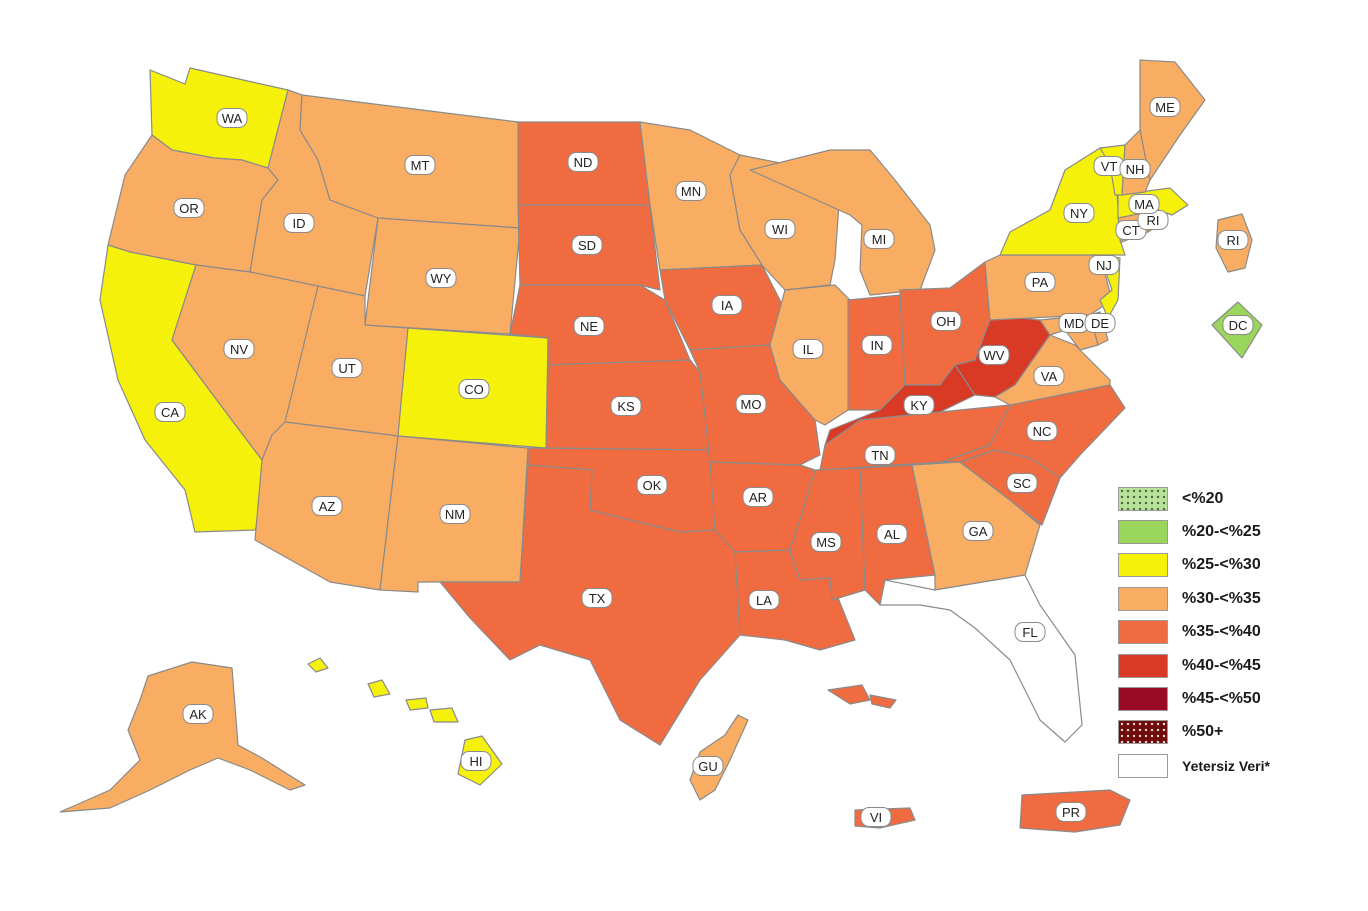 This screenshot has height=911, width=1368. I want to click on state-label-va: VA, so click(1049, 376).